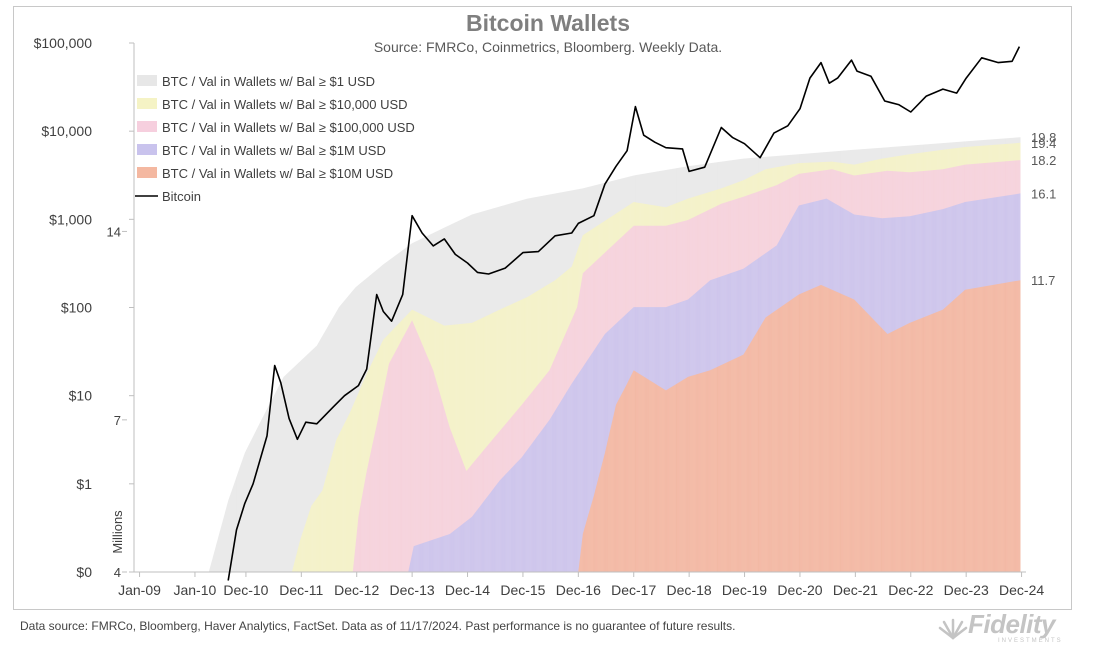  I want to click on end-labels: 19.819.4 18.2 16.1 11.7, so click(1043, 209).